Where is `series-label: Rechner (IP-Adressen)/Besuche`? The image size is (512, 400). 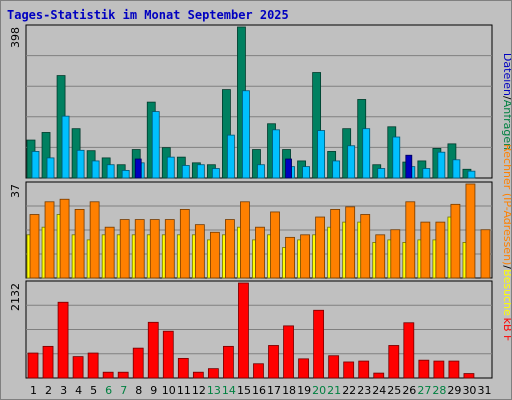
series-label: Rechner (IP-Adressen)/Besuche is located at coordinates (506, 230).